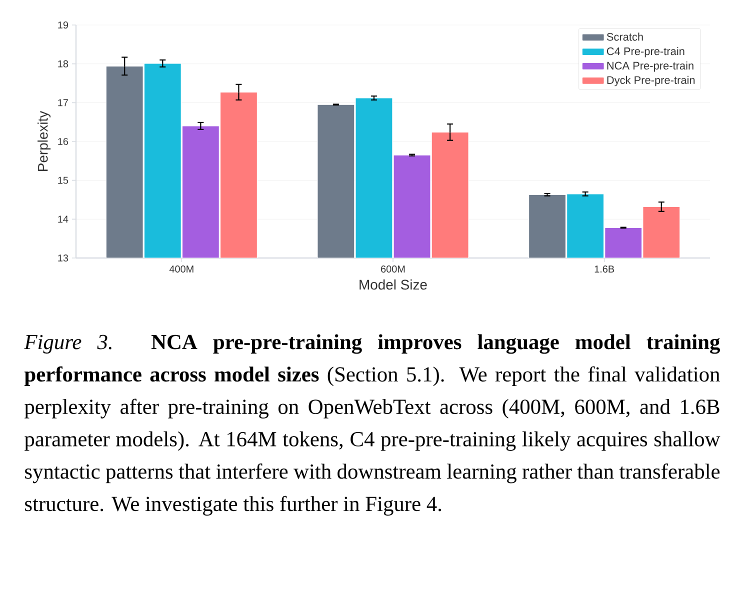 The width and height of the screenshot is (739, 596). Describe the element at coordinates (63, 102) in the screenshot. I see `y-tick-label: 17` at that location.